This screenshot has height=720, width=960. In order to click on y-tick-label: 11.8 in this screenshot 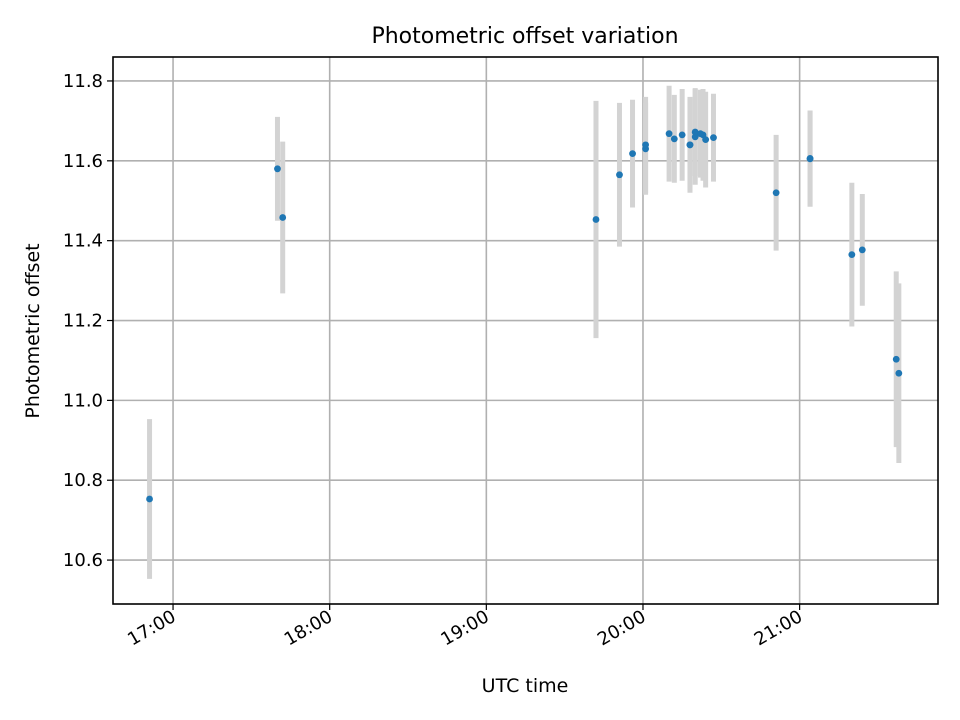, I will do `click(83, 81)`.